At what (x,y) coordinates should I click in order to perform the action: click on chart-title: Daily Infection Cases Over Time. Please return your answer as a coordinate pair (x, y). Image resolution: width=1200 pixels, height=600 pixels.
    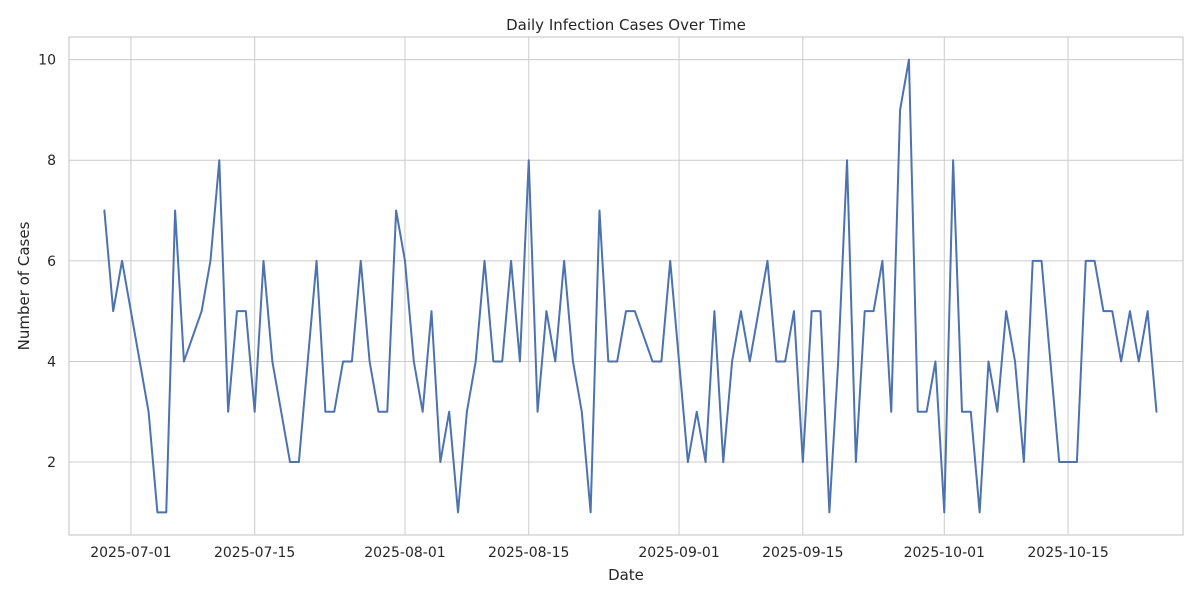
    Looking at the image, I should click on (626, 25).